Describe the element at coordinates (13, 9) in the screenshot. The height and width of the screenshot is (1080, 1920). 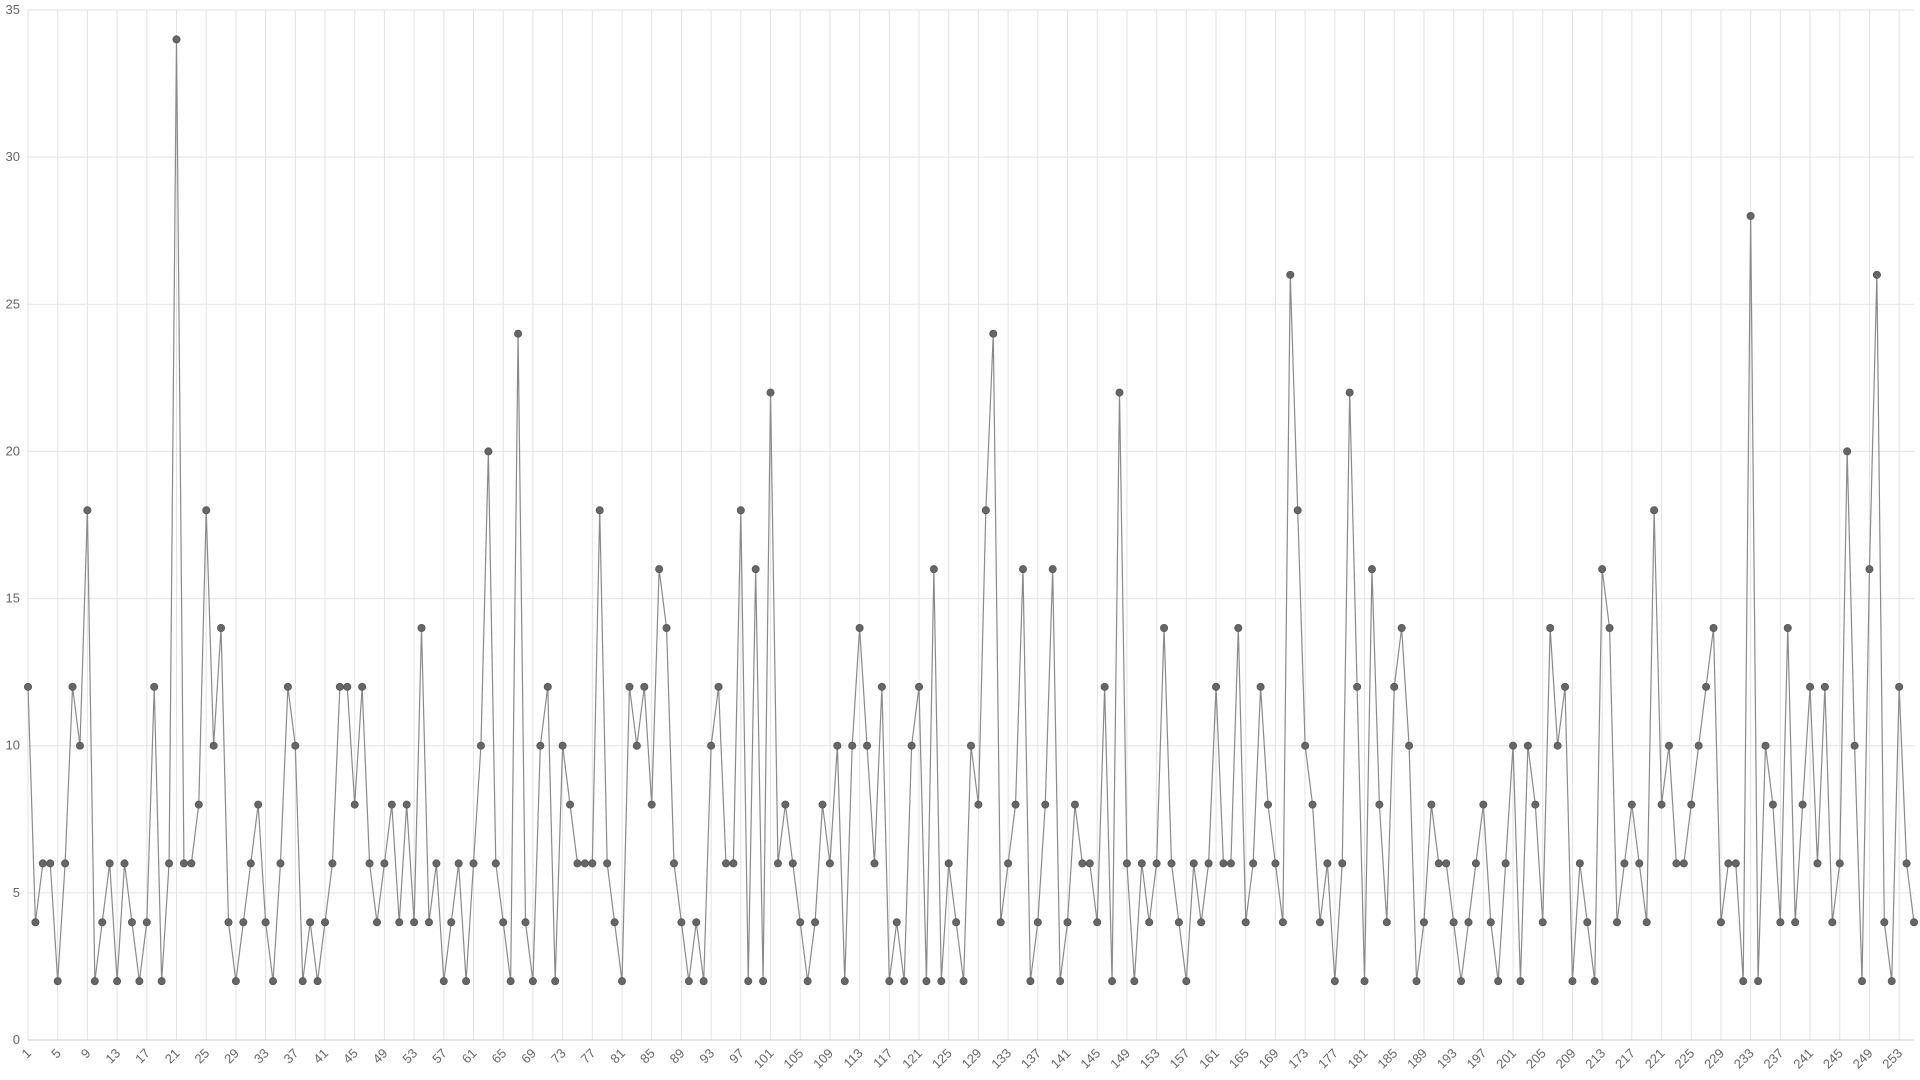
I see `y-tick-label: 35` at that location.